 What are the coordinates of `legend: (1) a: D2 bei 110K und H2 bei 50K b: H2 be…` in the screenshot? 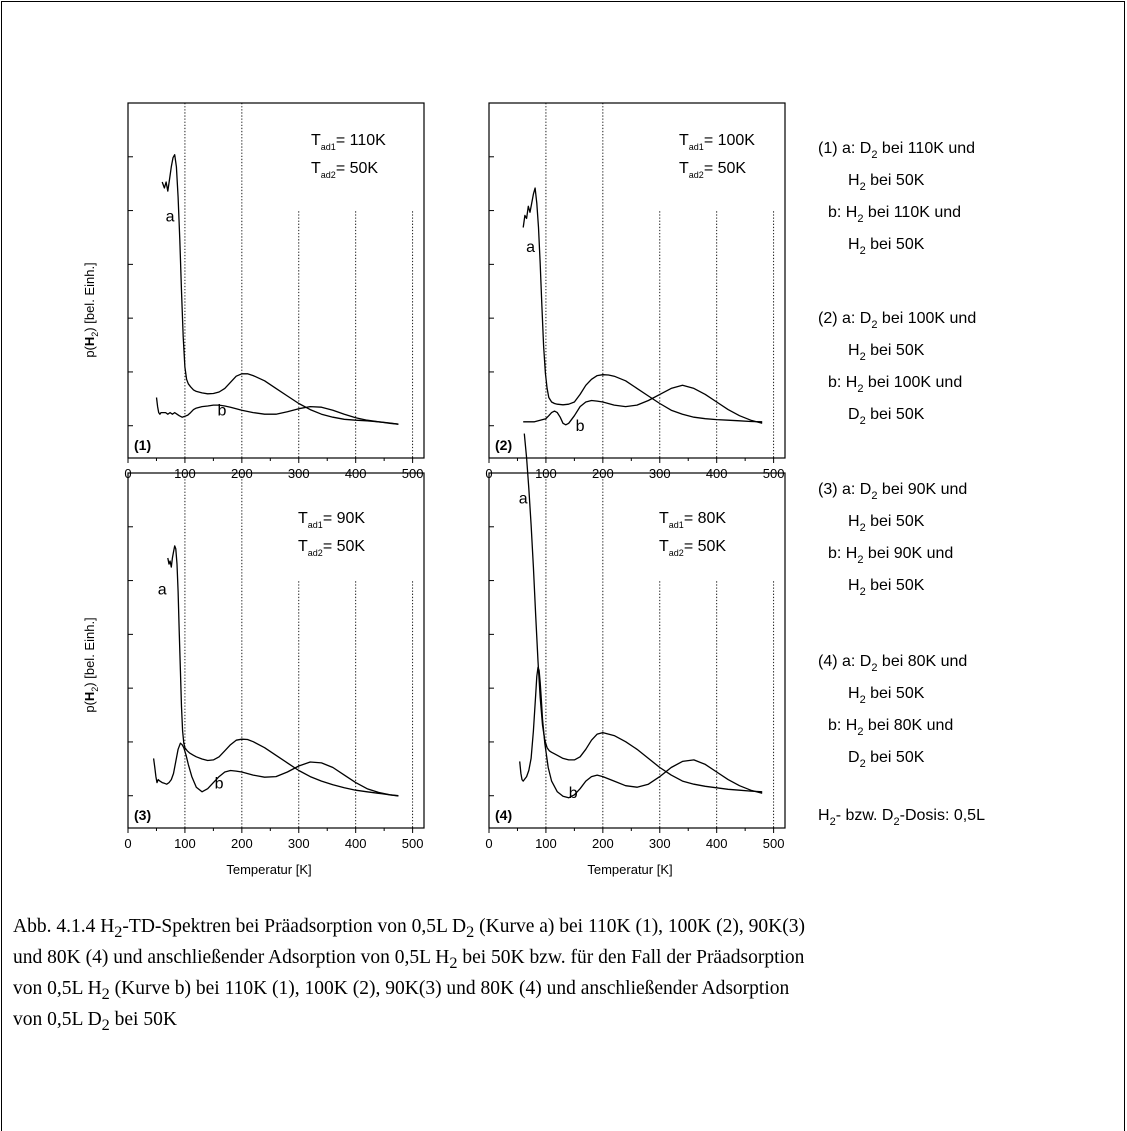 It's located at (897, 455).